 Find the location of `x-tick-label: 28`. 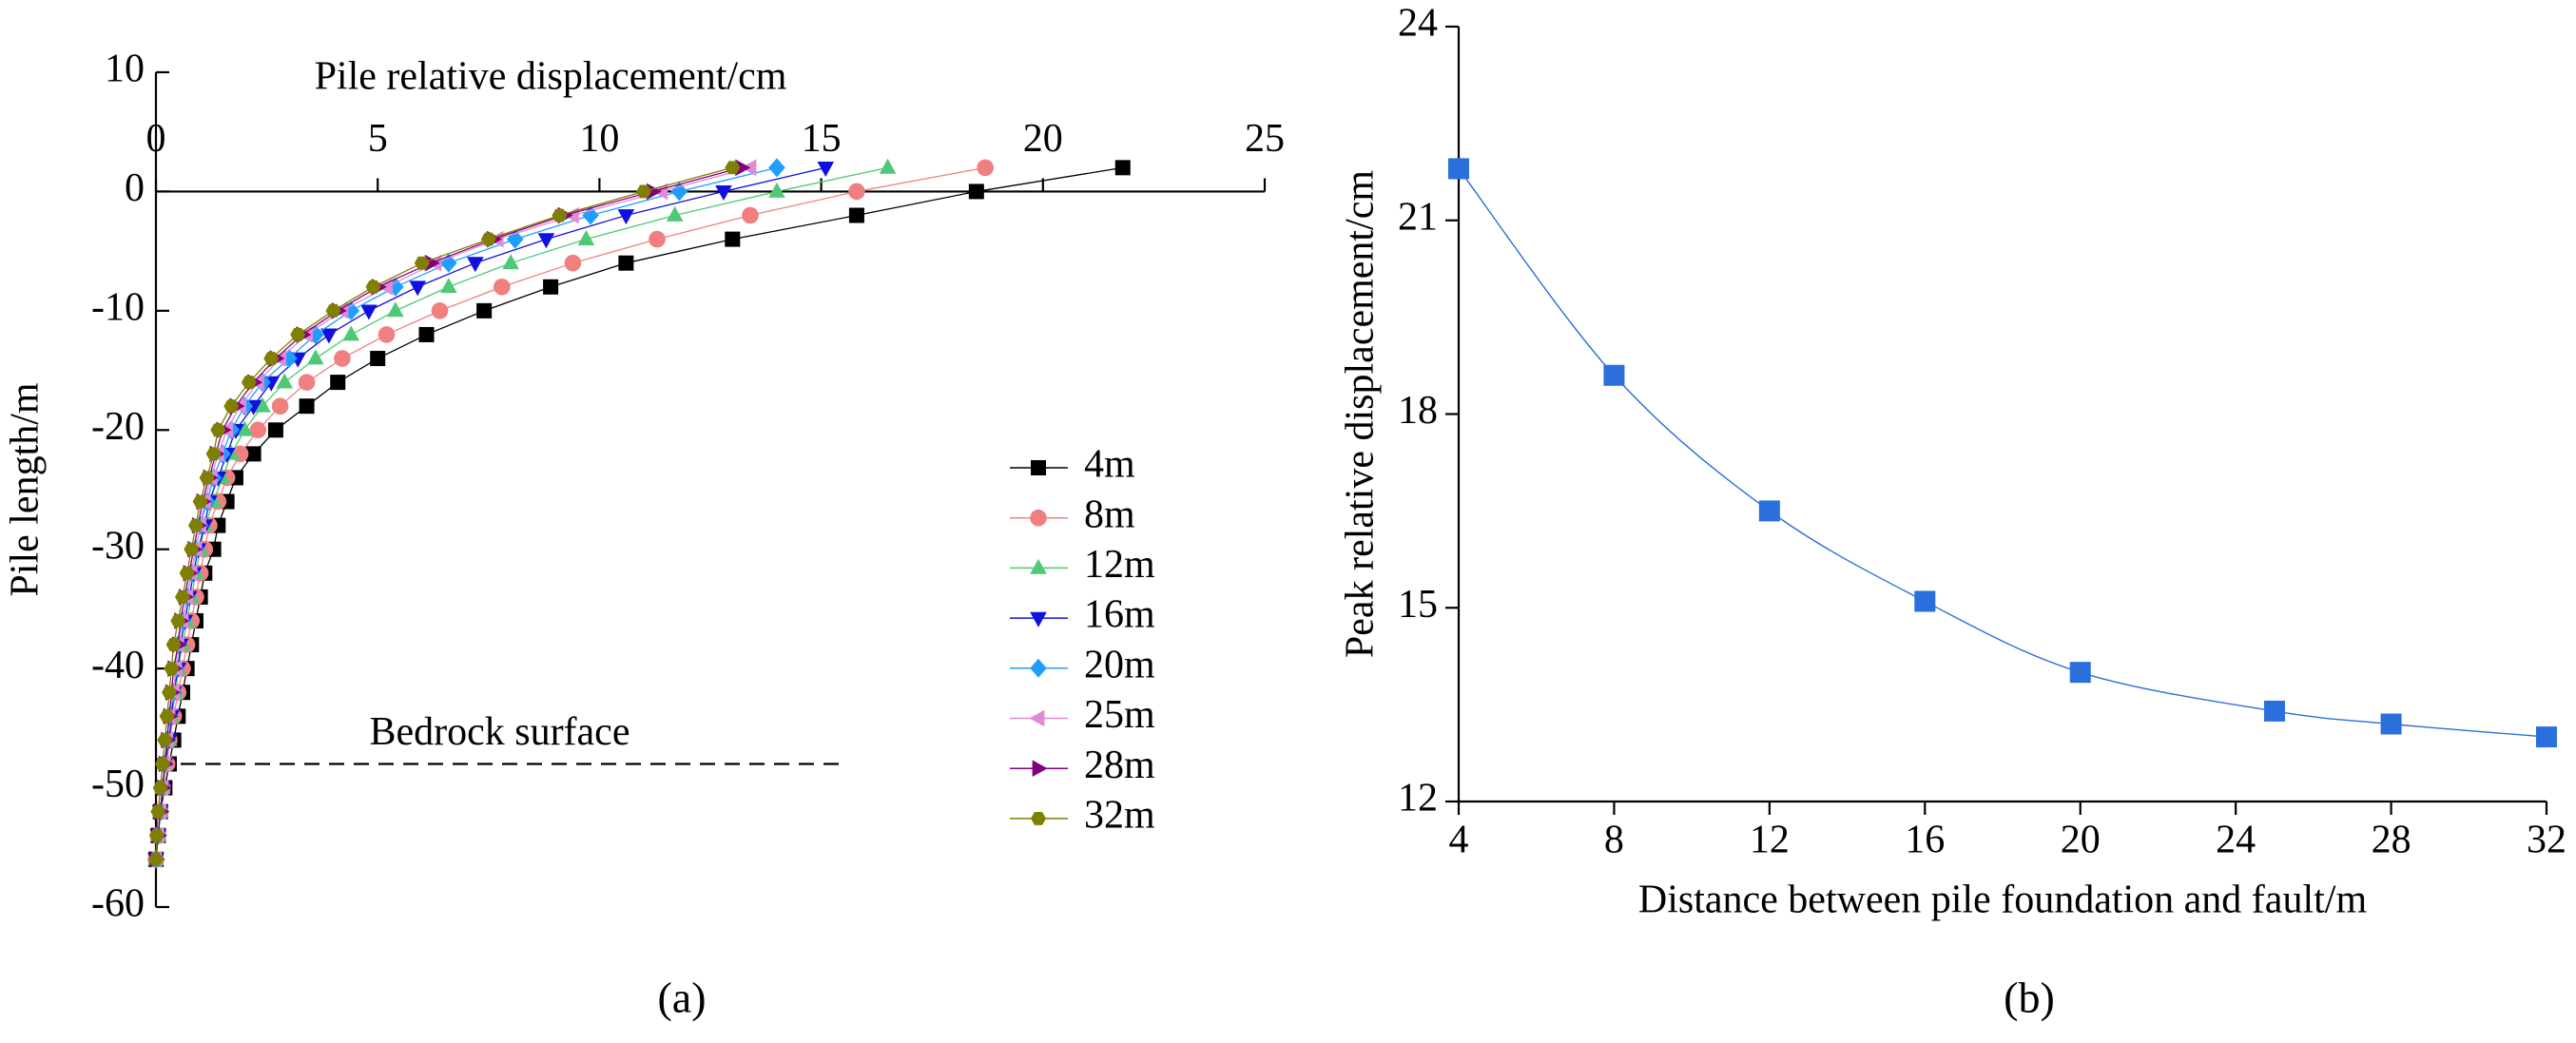

x-tick-label: 28 is located at coordinates (2391, 840).